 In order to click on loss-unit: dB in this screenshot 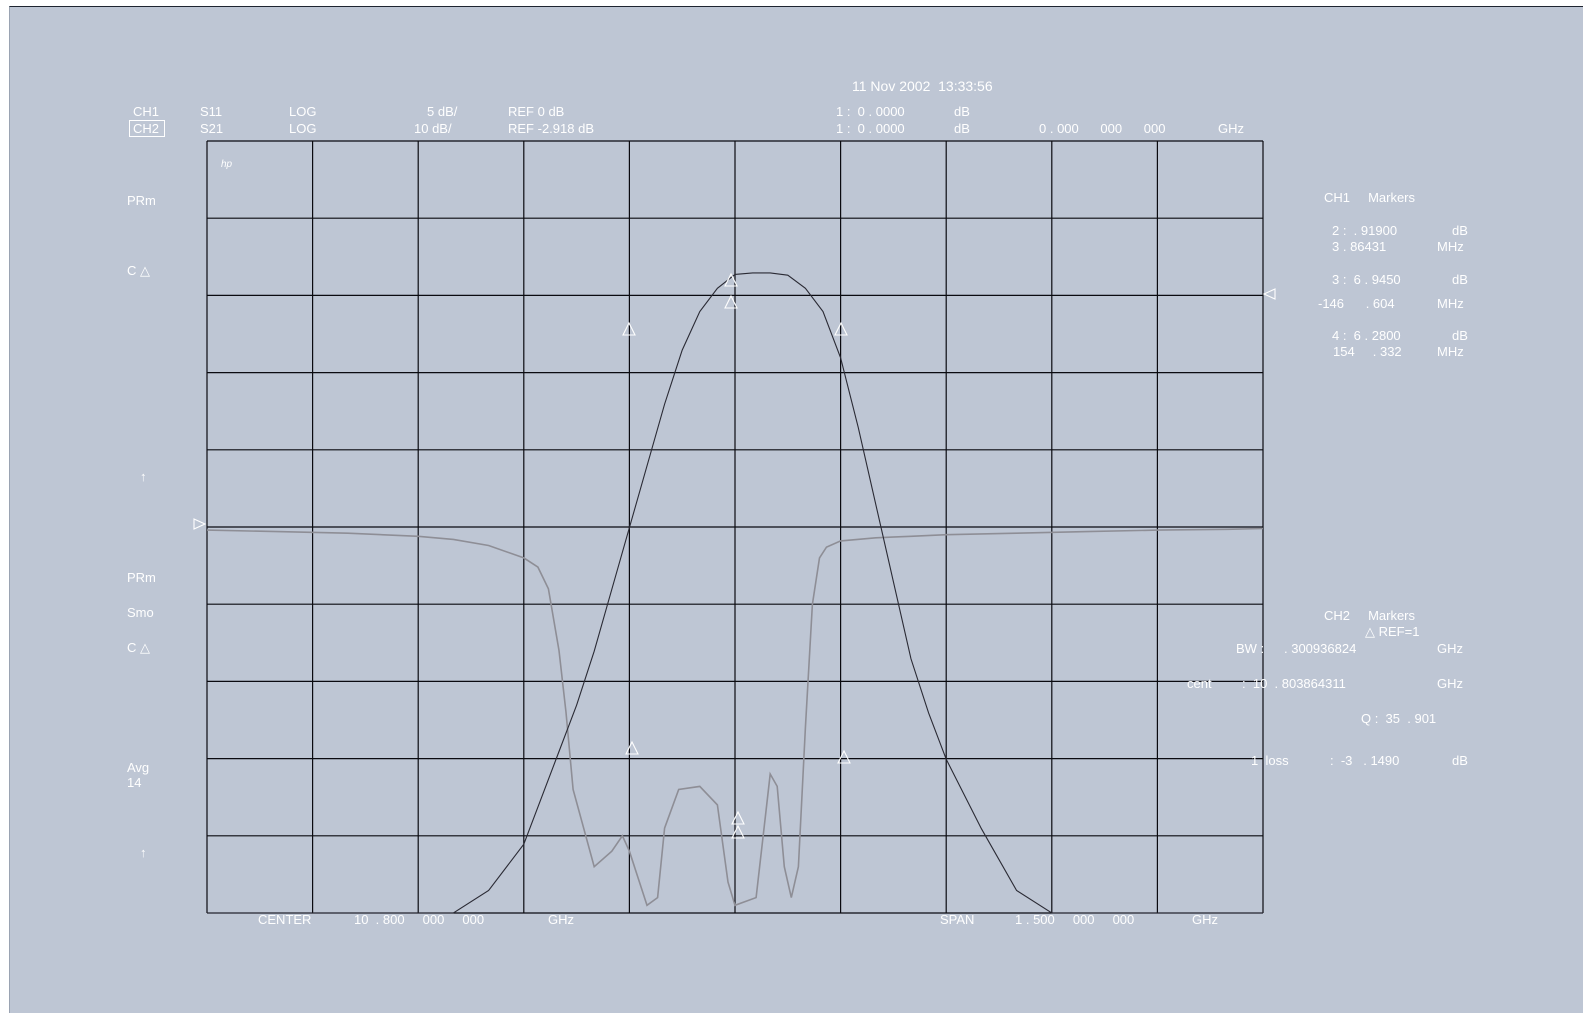, I will do `click(1460, 760)`.